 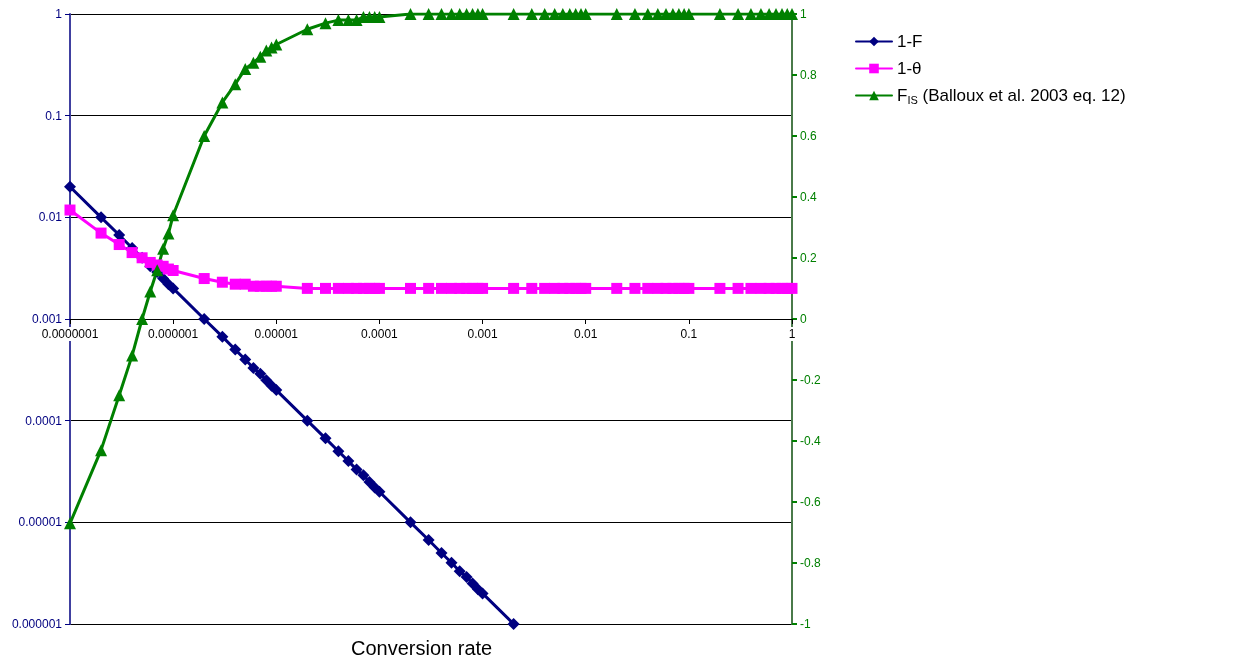 What do you see at coordinates (809, 197) in the screenshot?
I see `y2-tick-label: 0.4` at bounding box center [809, 197].